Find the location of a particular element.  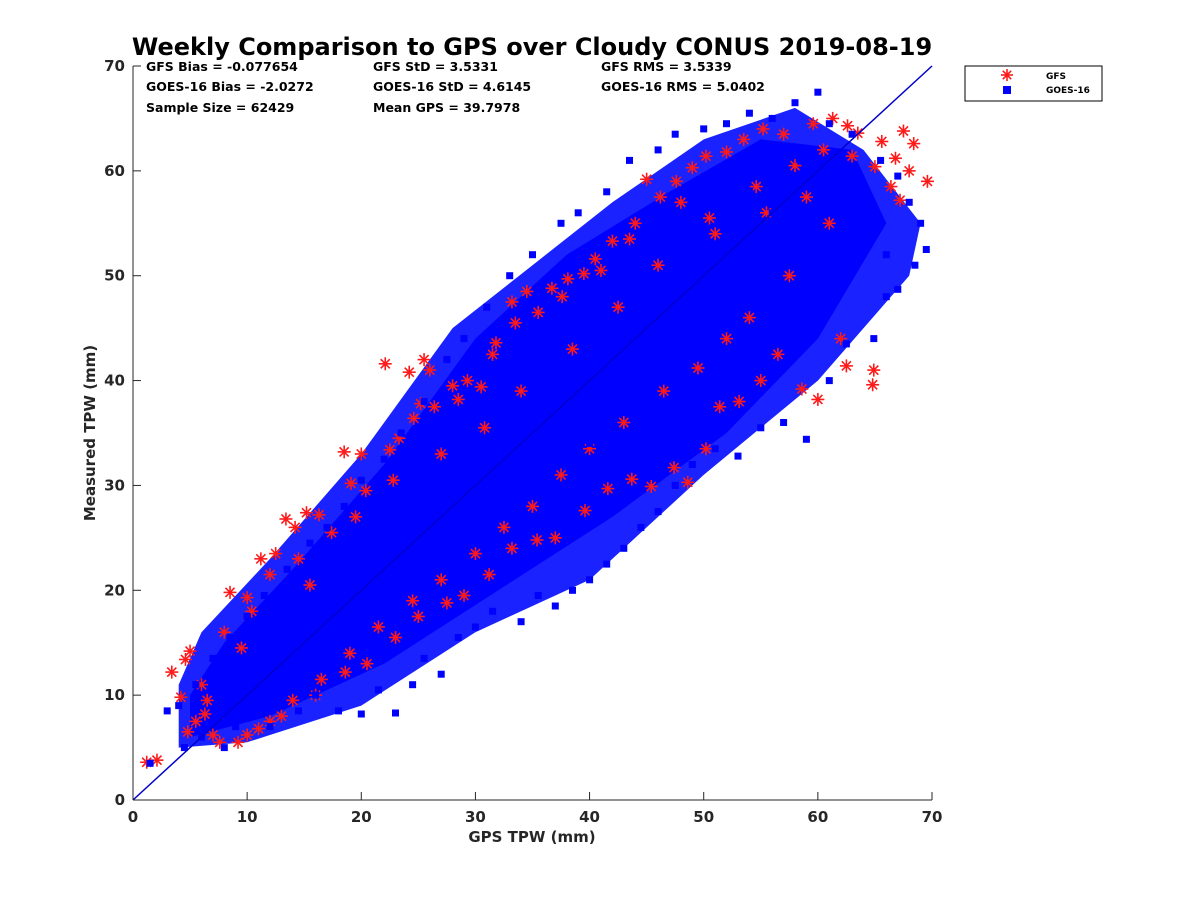

legend: GFS GOES-16 is located at coordinates (1033, 83).